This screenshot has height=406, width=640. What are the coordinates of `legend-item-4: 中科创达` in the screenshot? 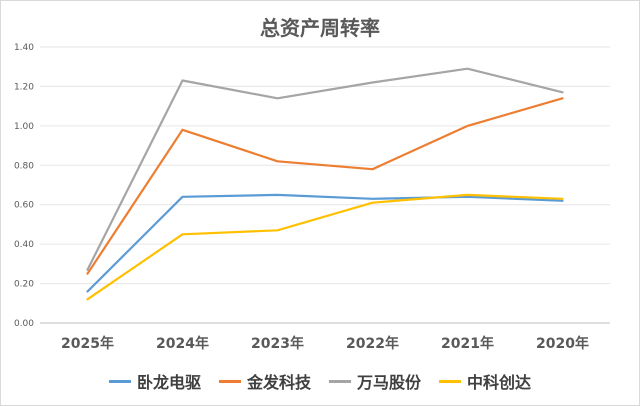 It's located at (485, 381).